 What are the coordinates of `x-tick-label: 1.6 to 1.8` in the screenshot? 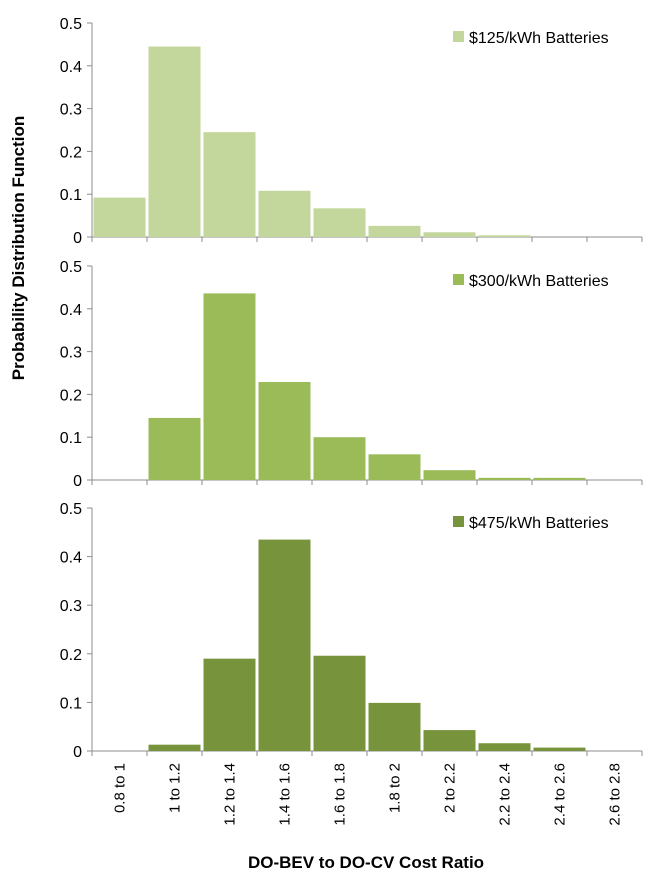 It's located at (340, 794).